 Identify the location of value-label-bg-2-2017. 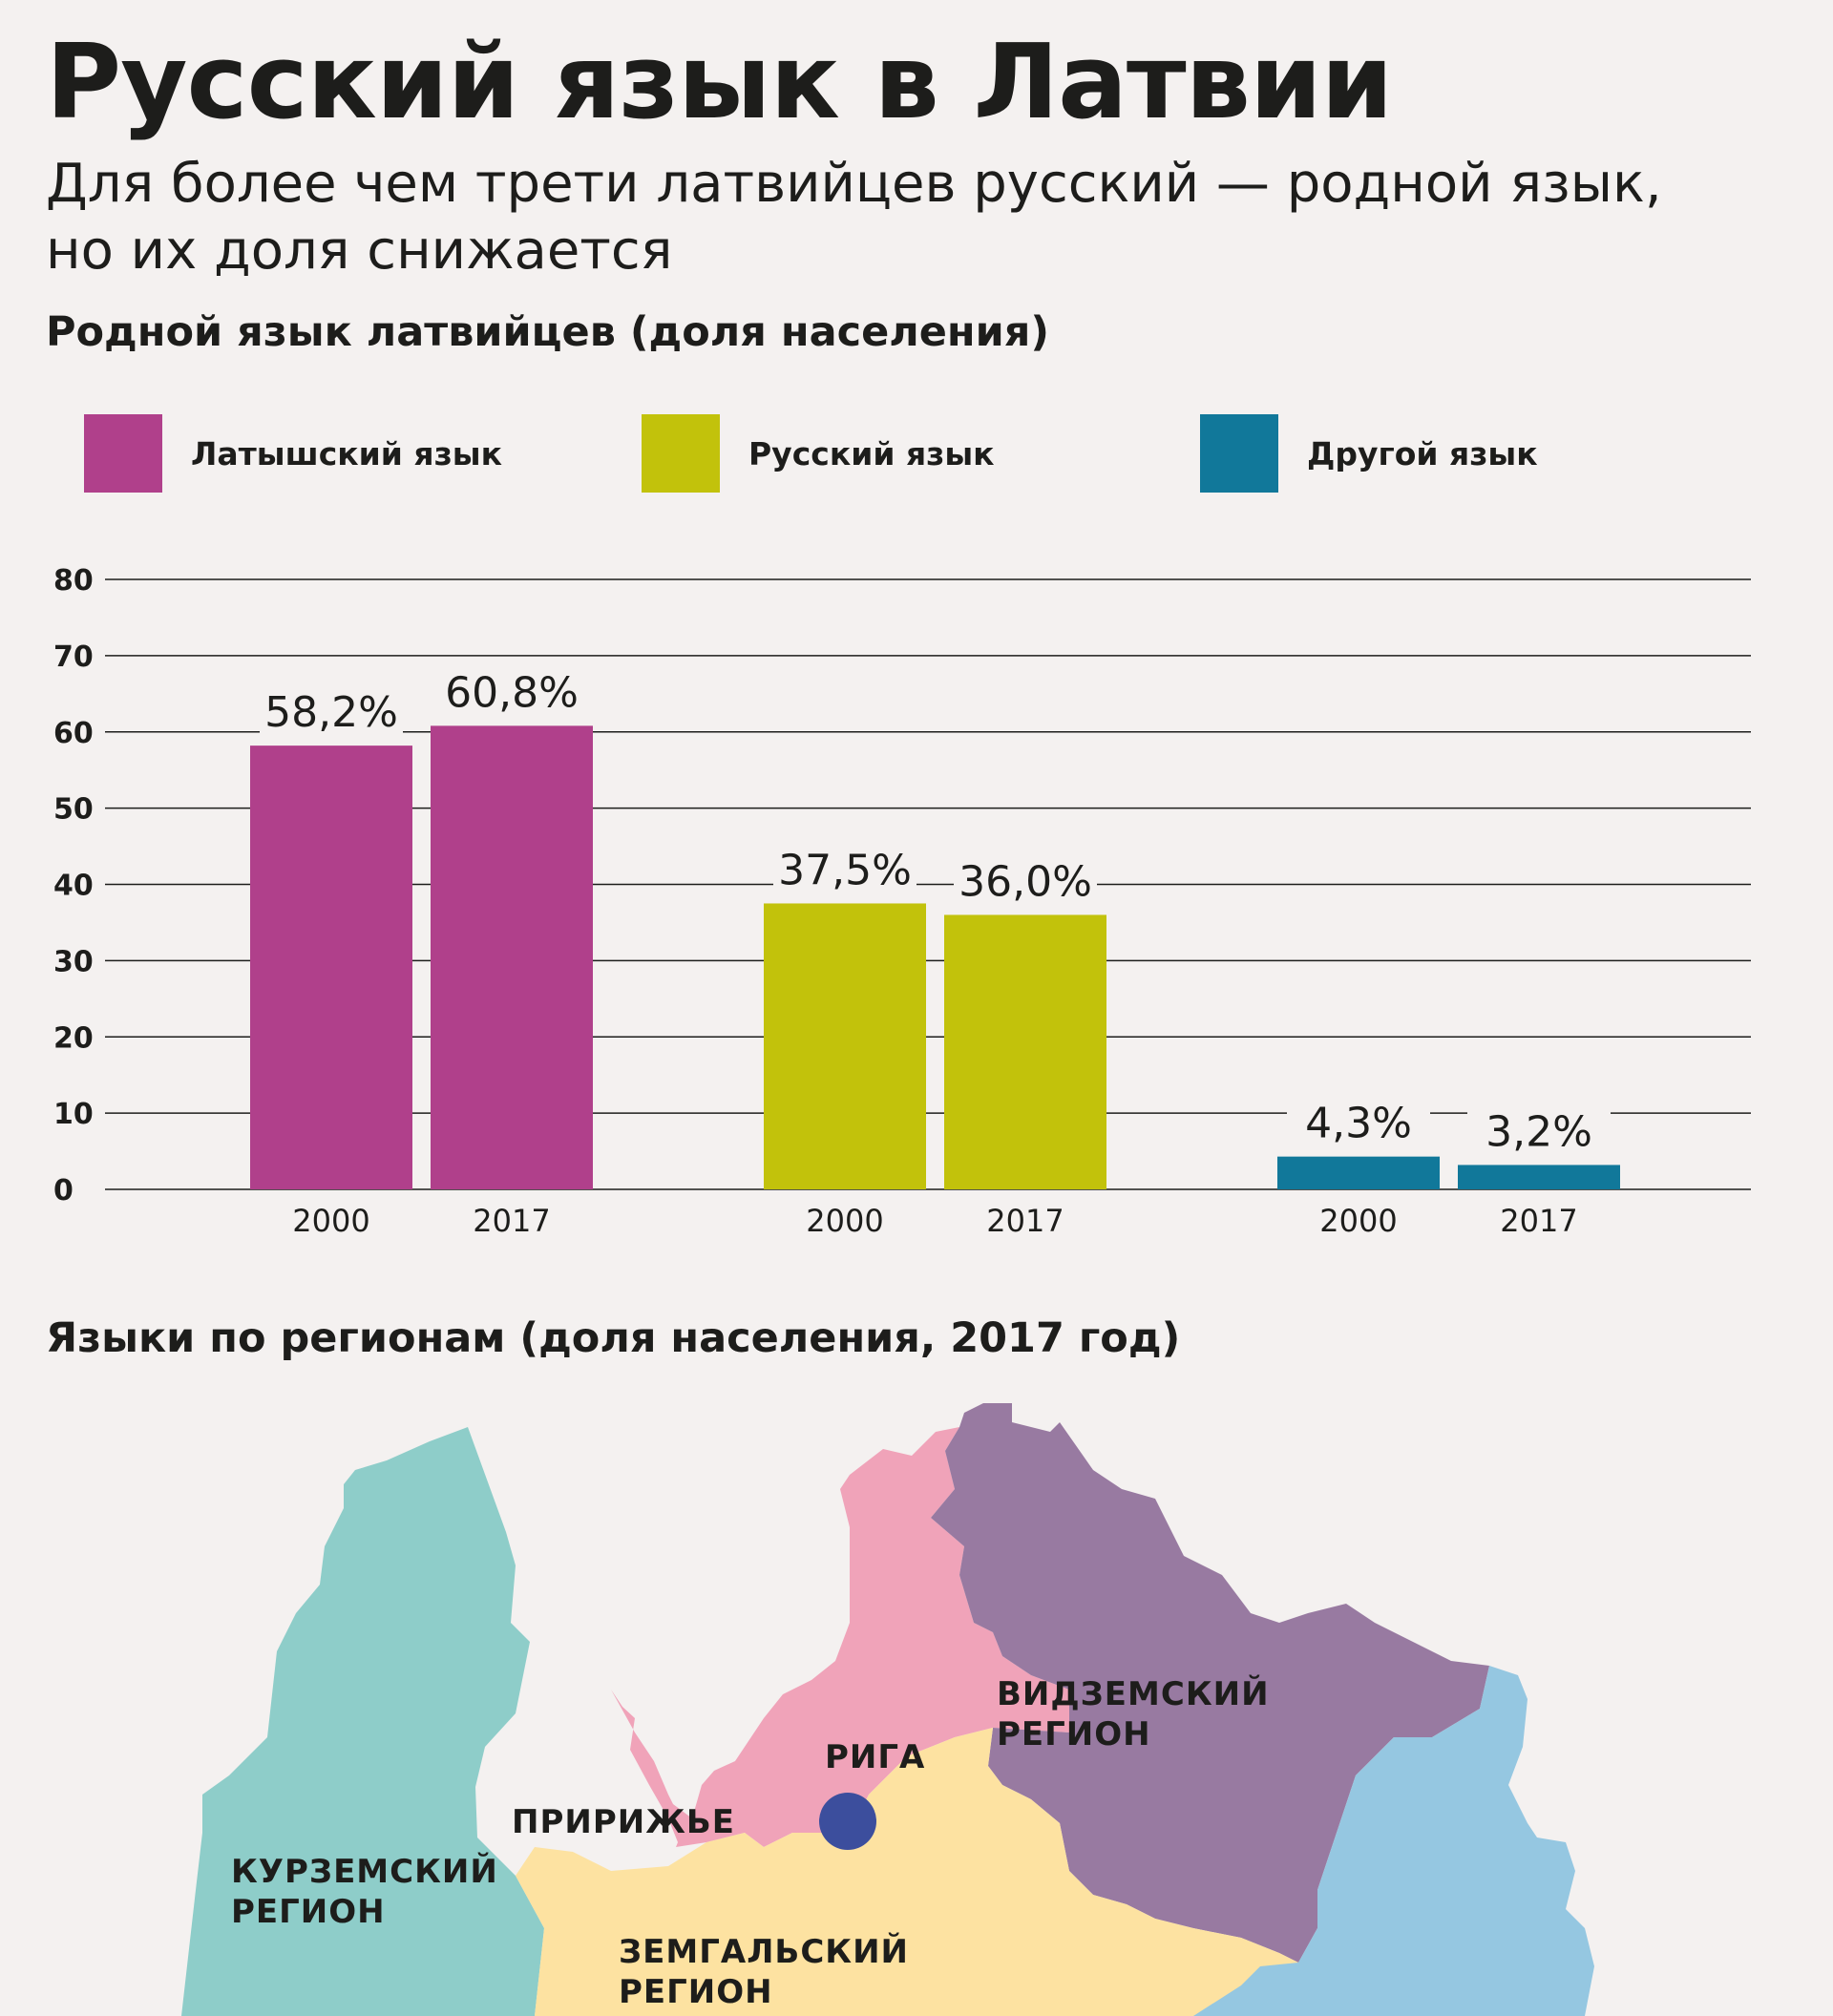
(1539, 1131).